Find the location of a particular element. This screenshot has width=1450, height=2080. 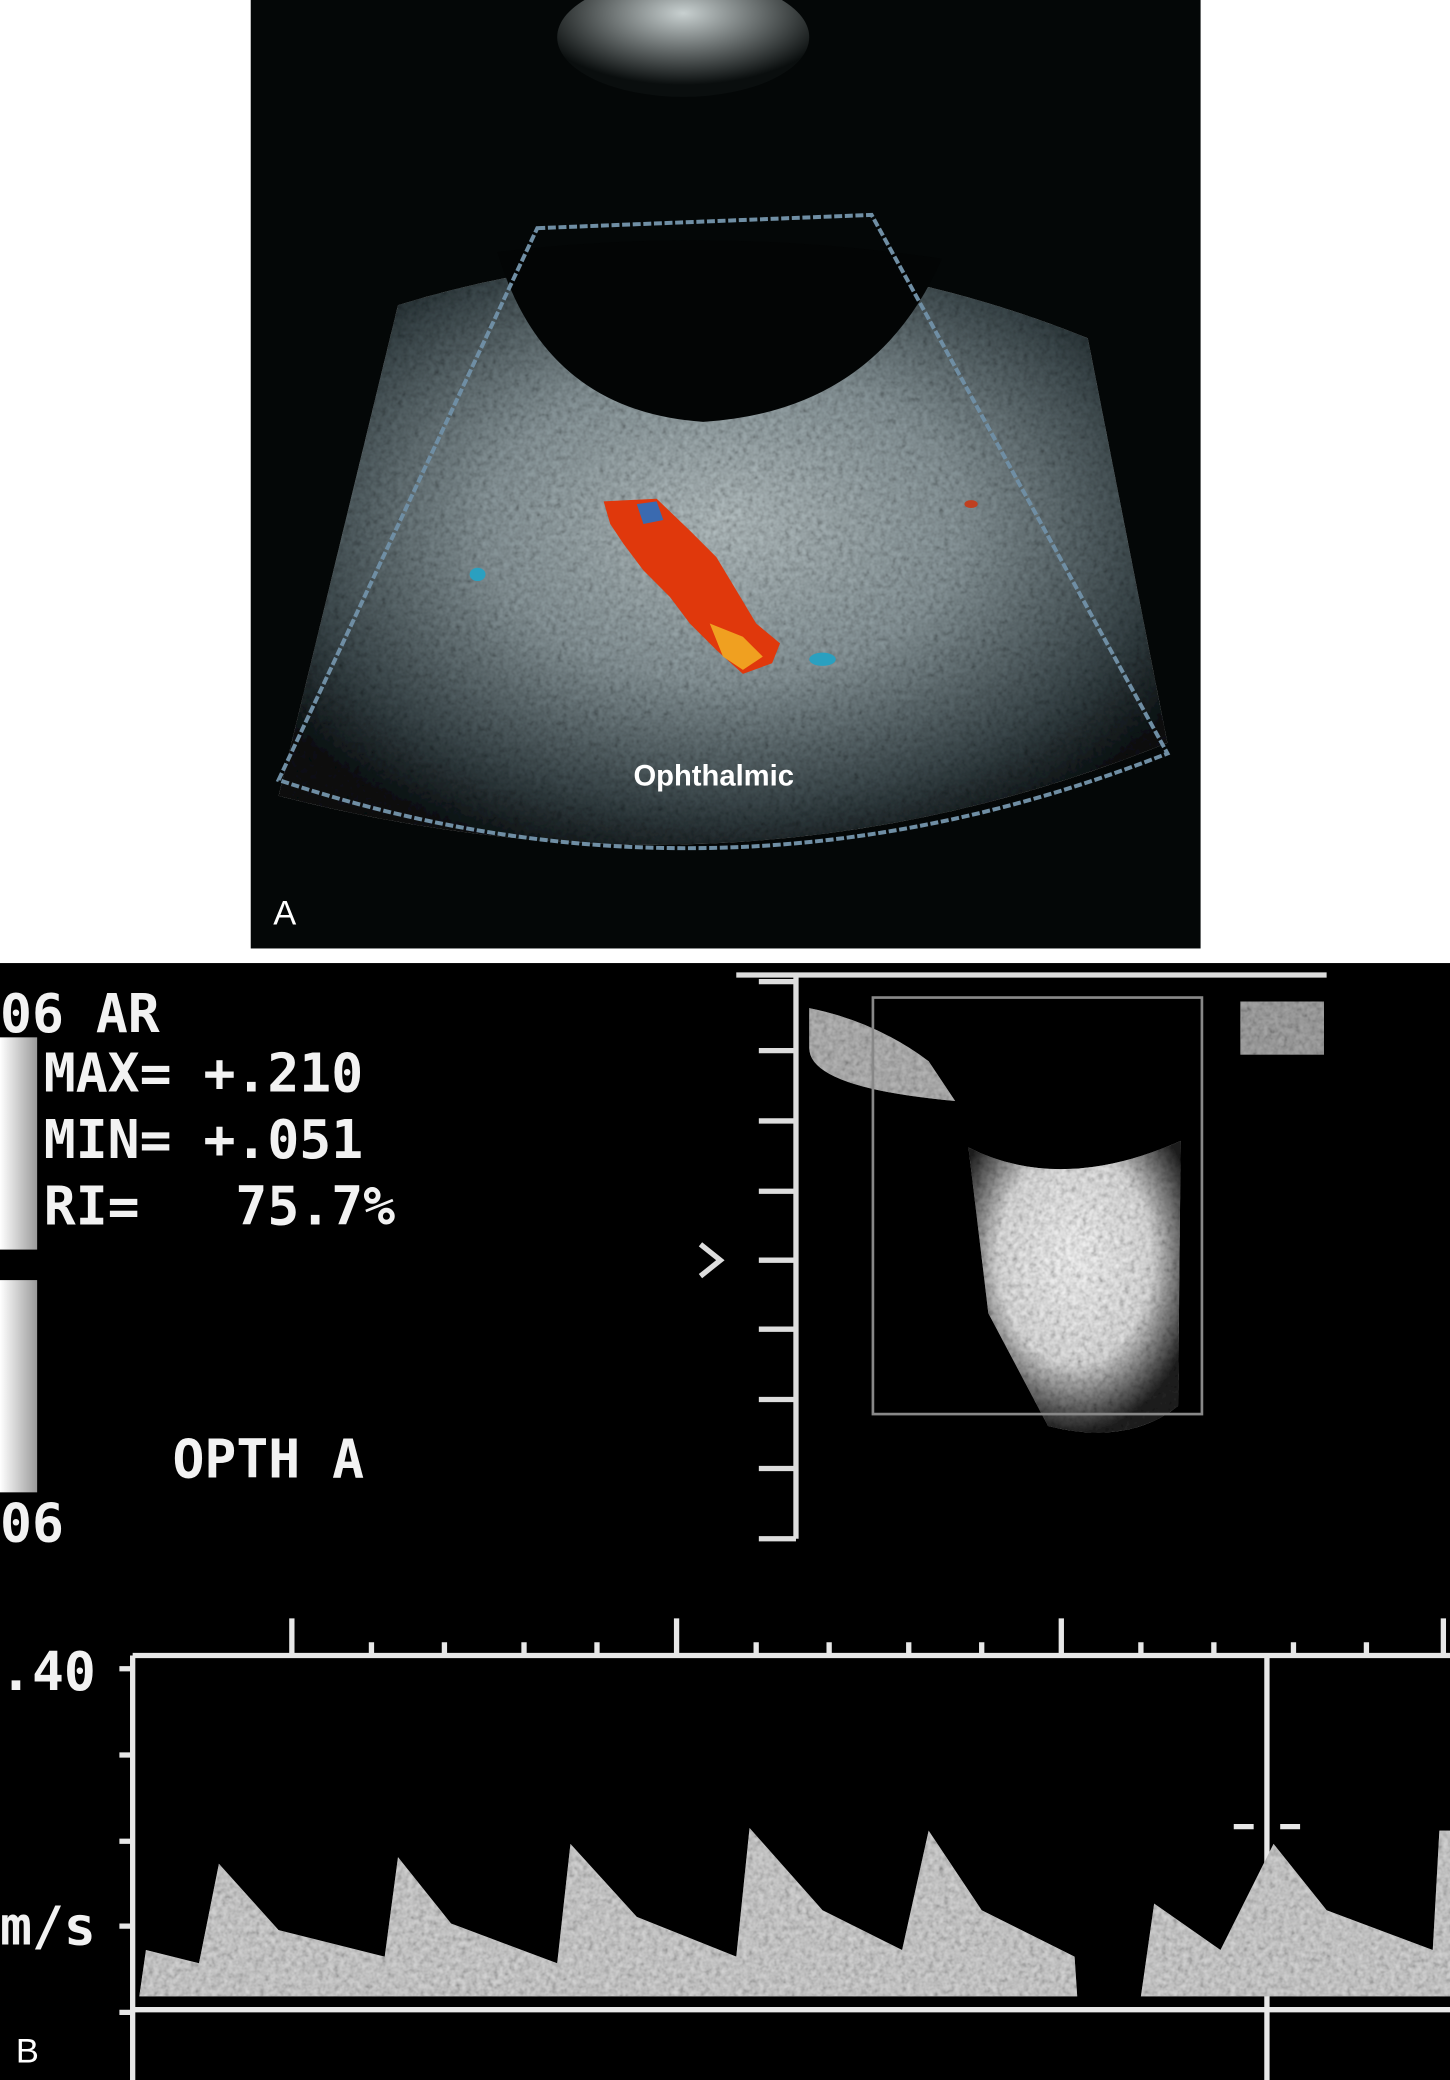

annotation: Ophthalmic is located at coordinates (713, 776).